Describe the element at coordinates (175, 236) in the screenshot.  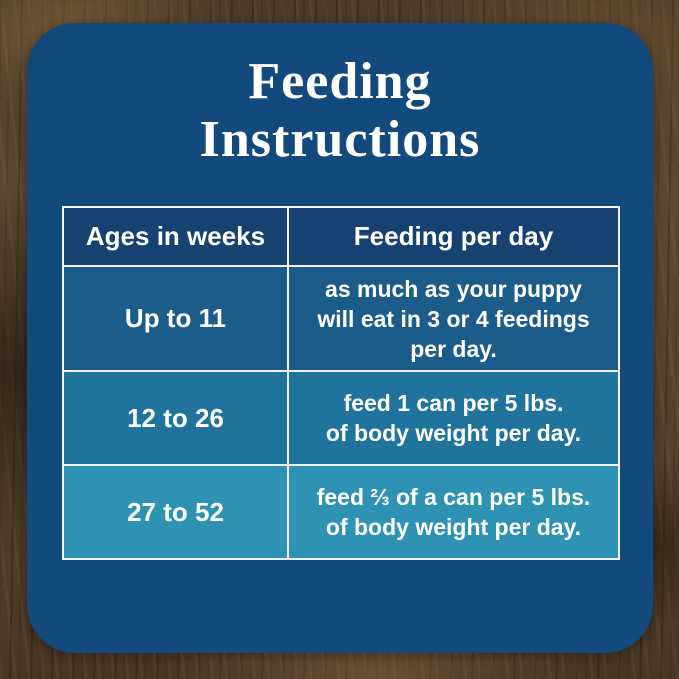
I see `column-header-ages: Ages in weeks` at that location.